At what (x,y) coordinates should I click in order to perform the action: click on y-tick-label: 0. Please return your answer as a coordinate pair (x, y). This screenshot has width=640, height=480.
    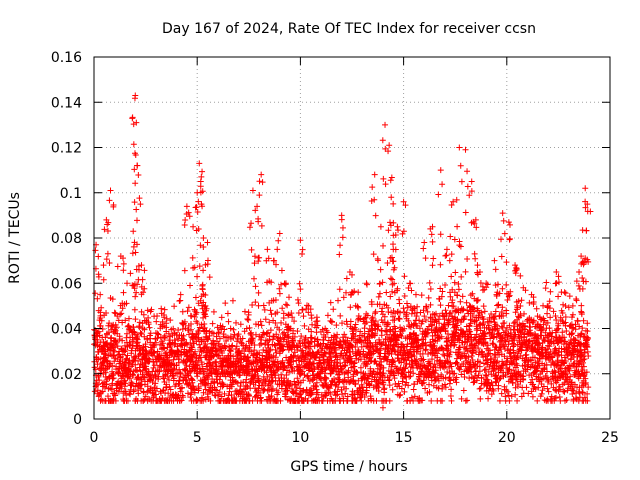
    Looking at the image, I should click on (77, 420).